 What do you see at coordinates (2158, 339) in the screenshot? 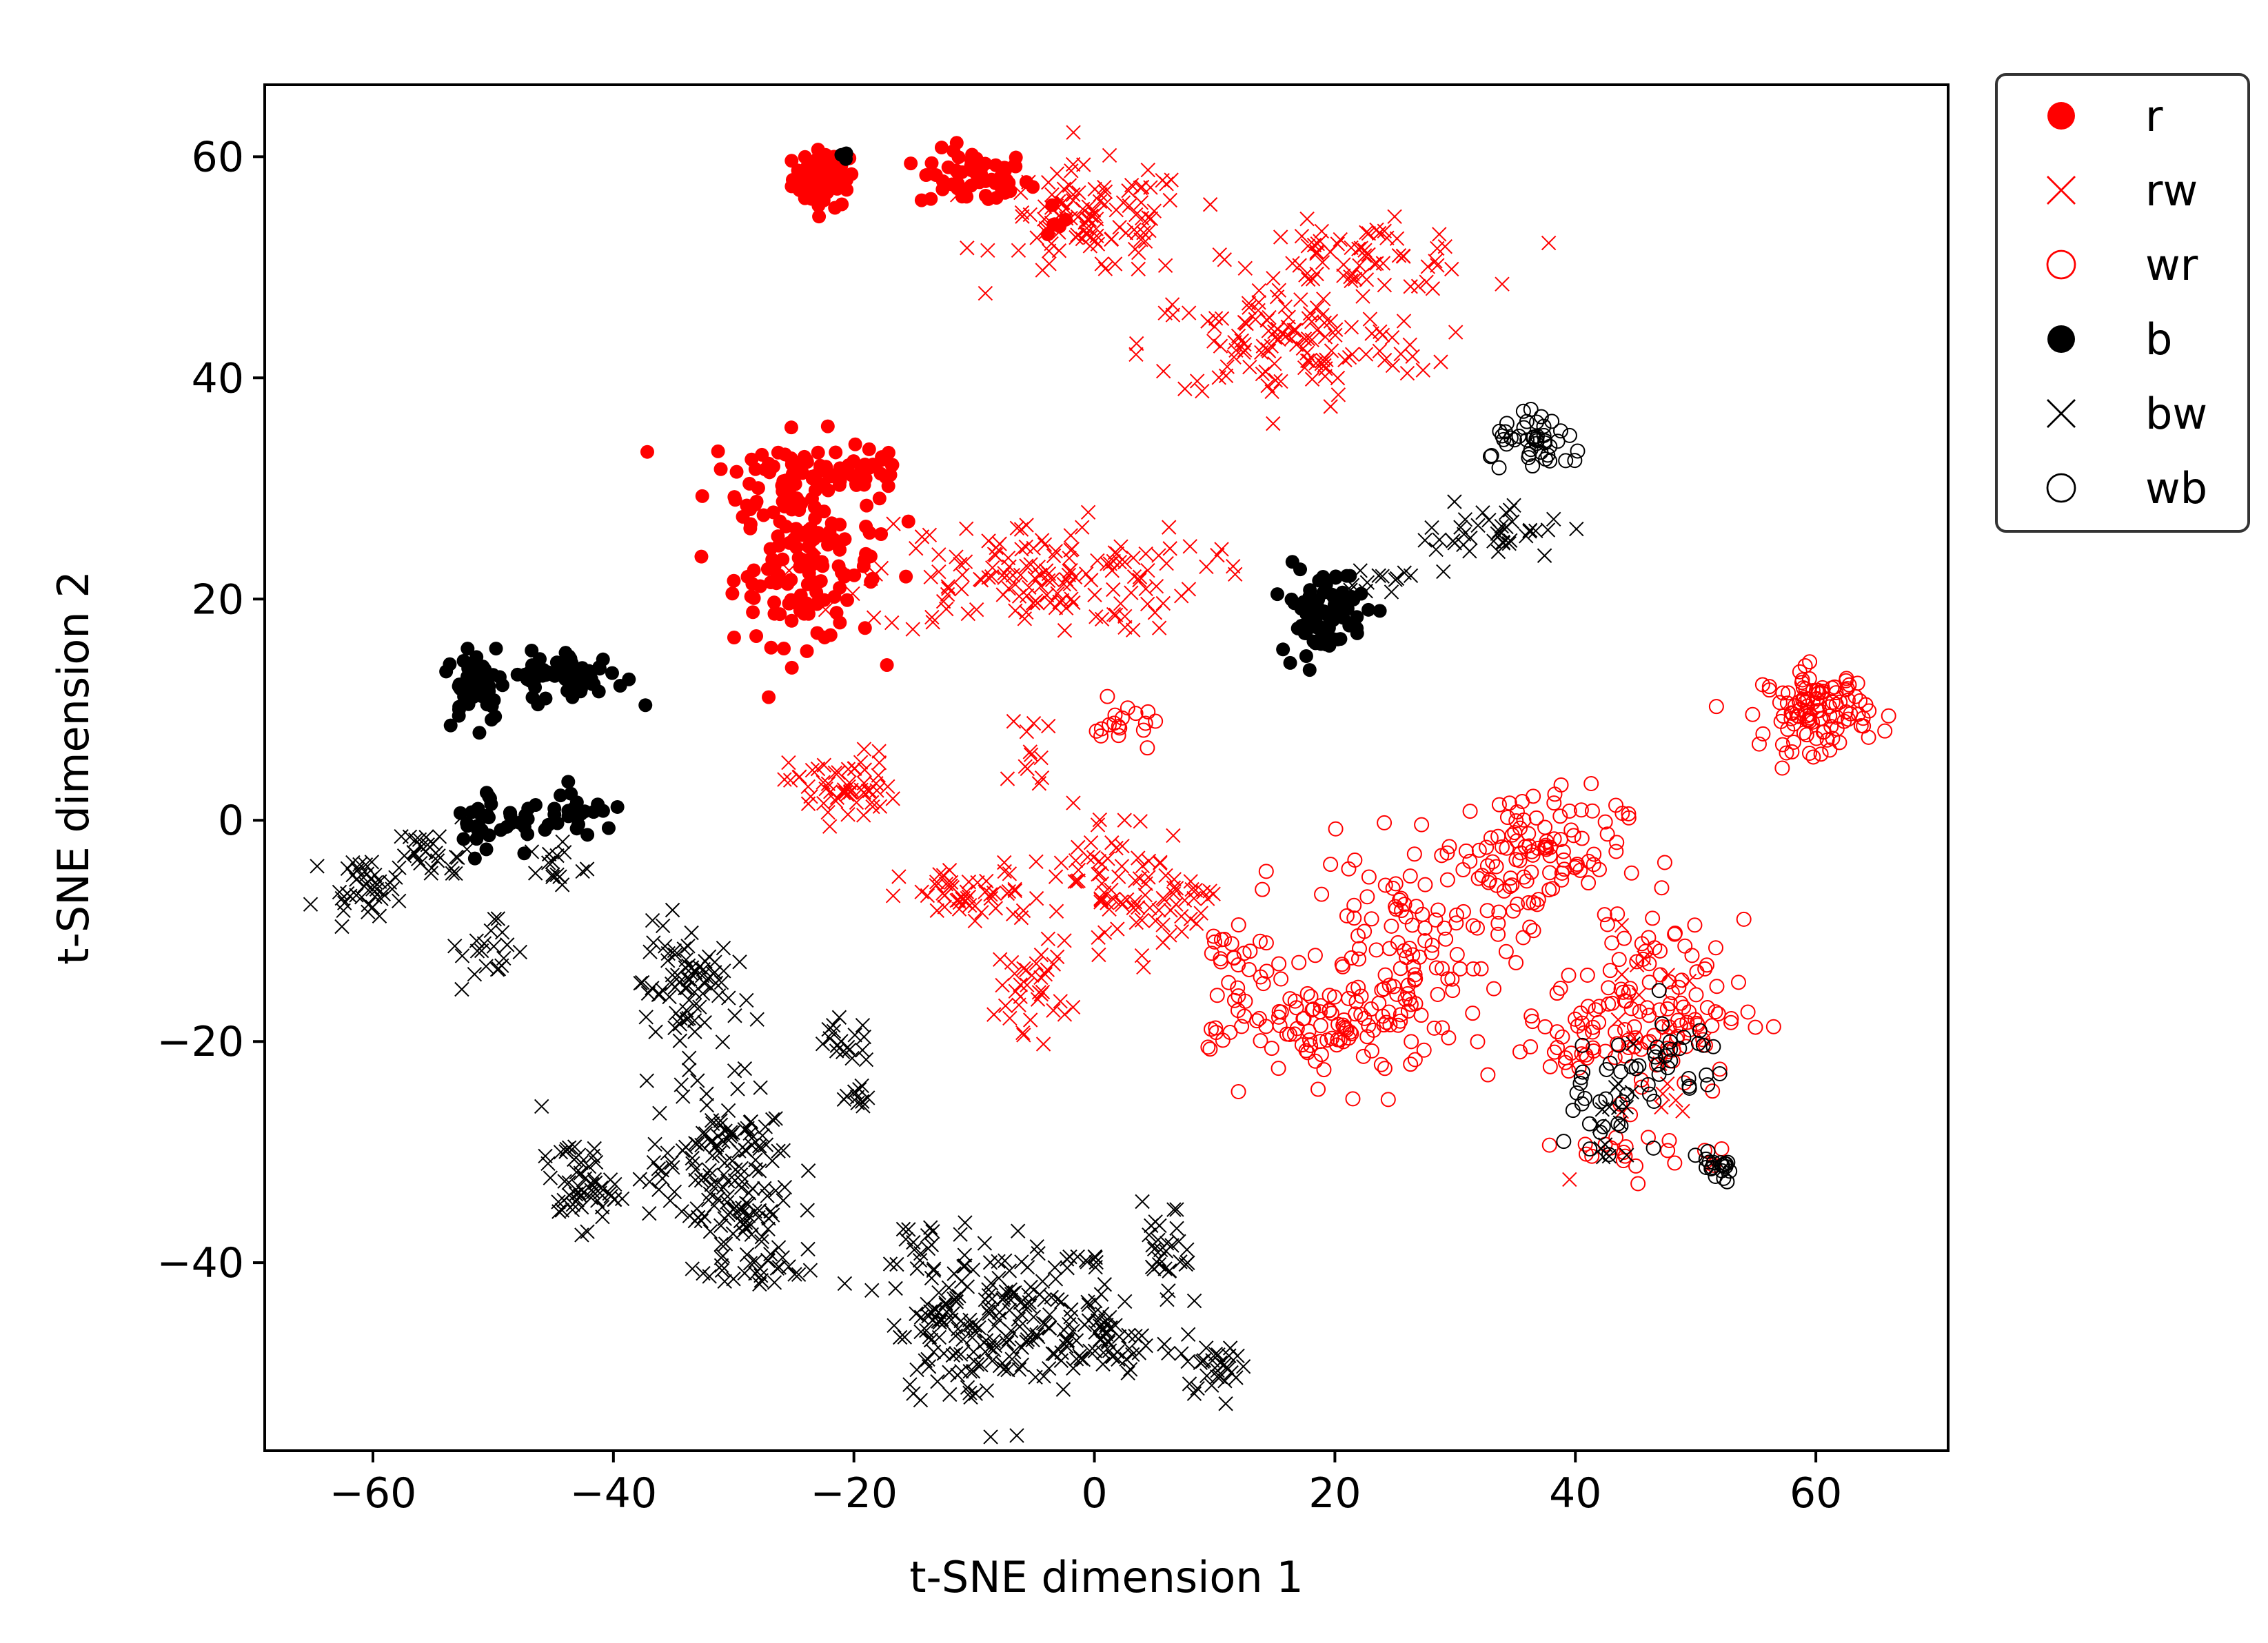
I see `legend-label: b` at bounding box center [2158, 339].